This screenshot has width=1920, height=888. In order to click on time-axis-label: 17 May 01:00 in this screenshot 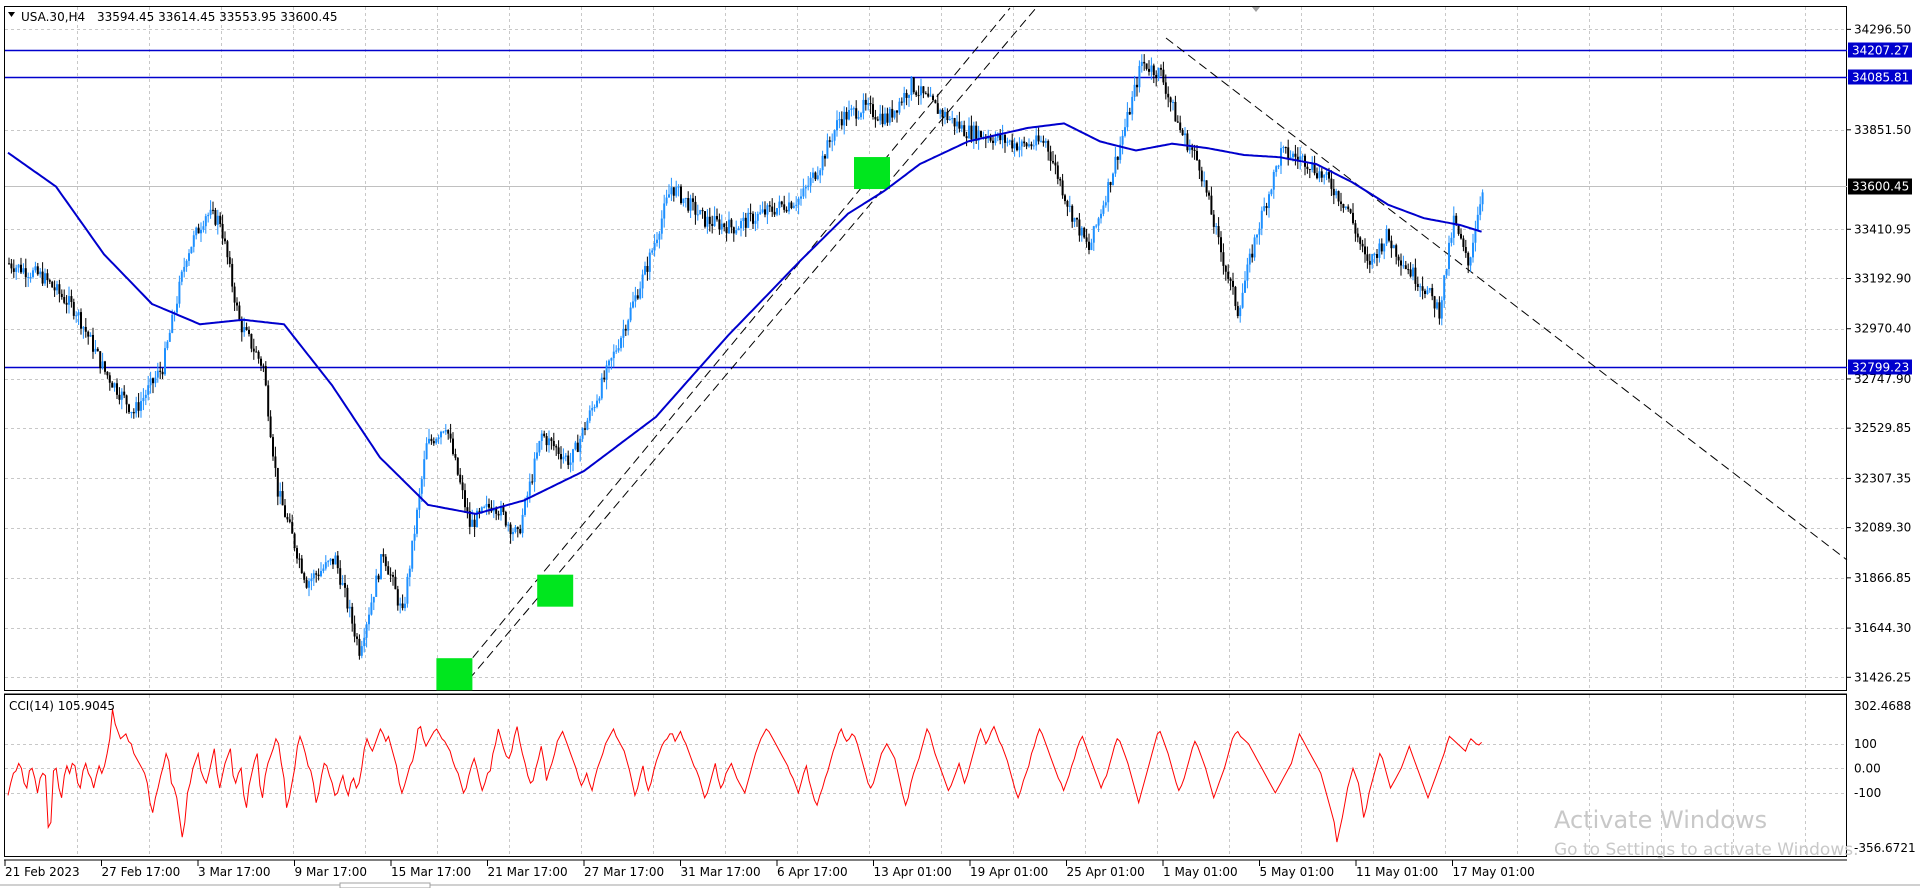, I will do `click(1494, 872)`.